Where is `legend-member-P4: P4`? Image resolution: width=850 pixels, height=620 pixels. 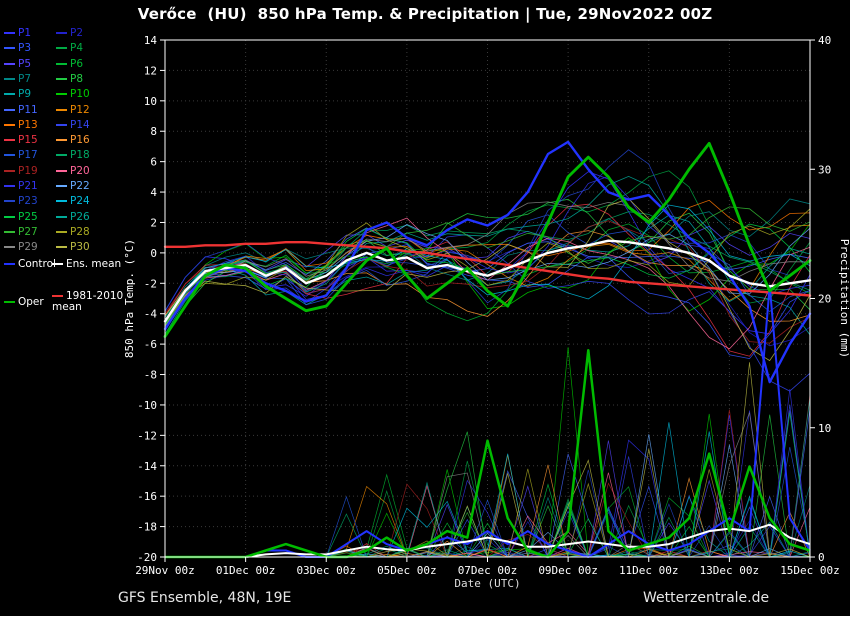 legend-member-P4: P4 is located at coordinates (69, 48).